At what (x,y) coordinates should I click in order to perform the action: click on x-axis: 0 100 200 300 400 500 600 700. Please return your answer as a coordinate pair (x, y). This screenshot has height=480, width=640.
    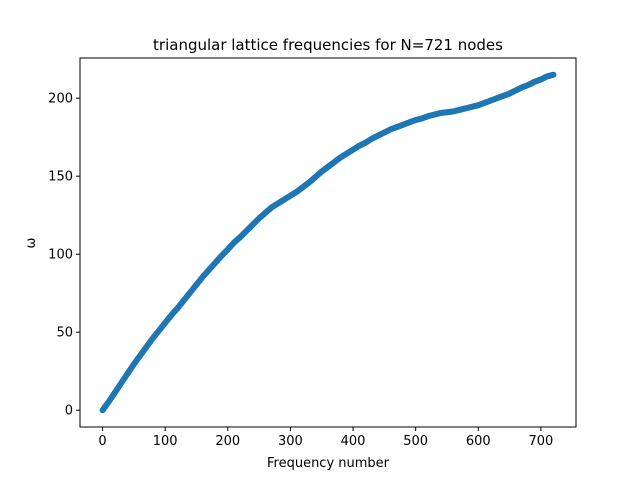
    Looking at the image, I should click on (325, 438).